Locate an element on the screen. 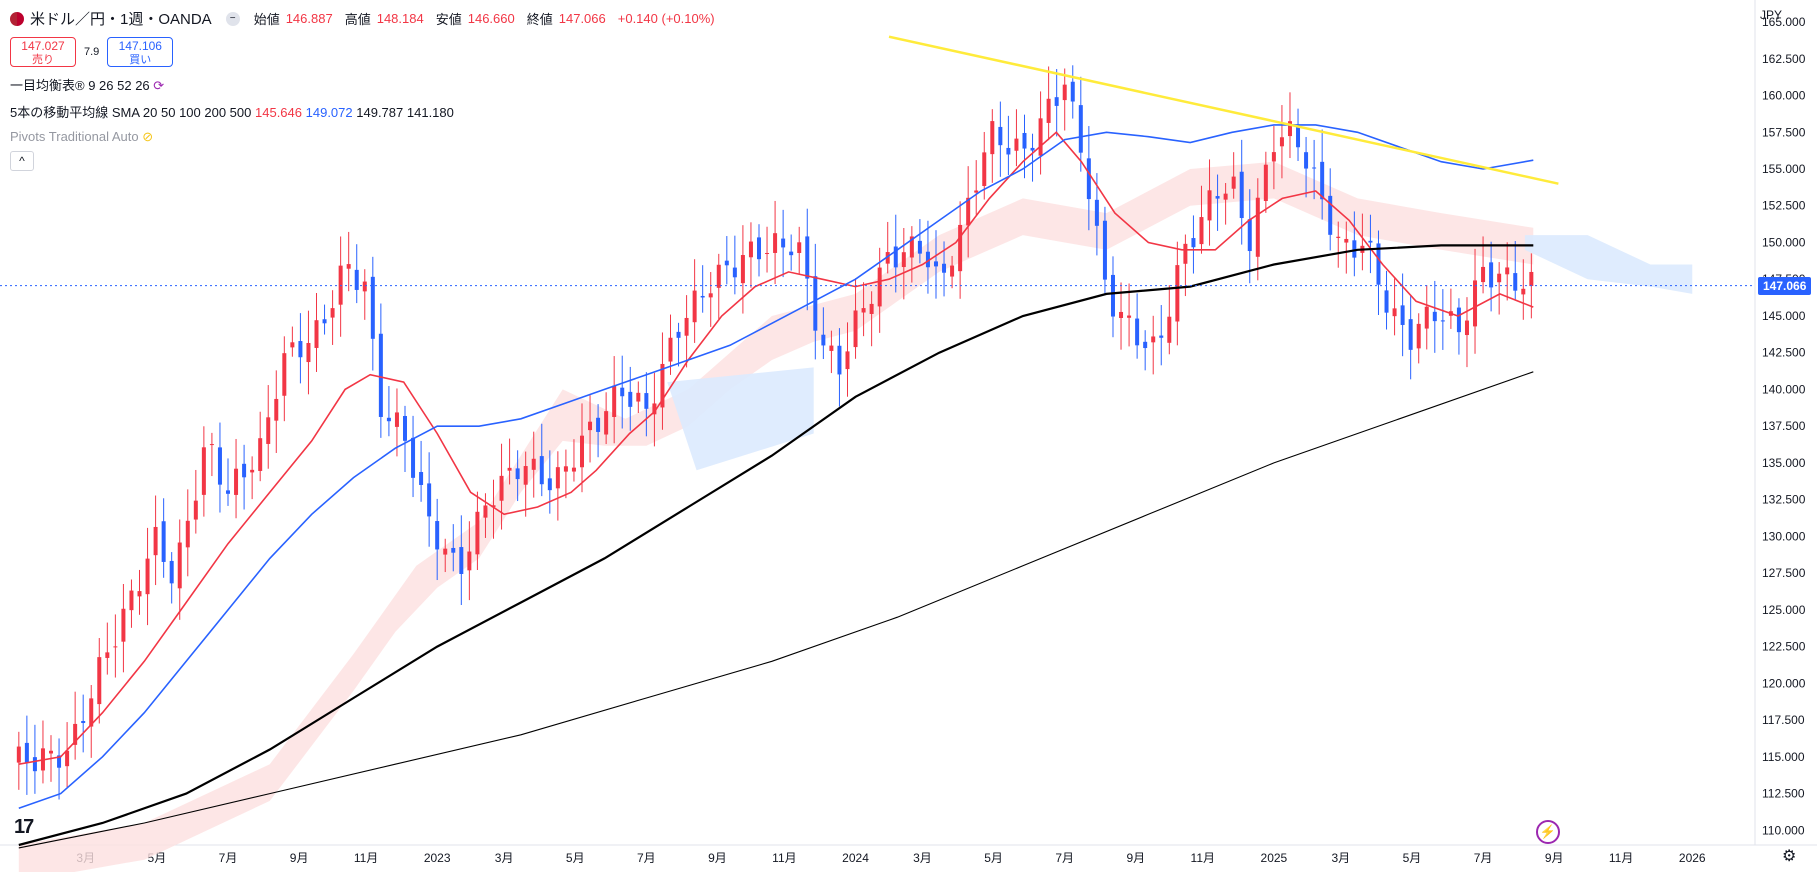 The width and height of the screenshot is (1817, 872). ichimoku-cloud-bear-future is located at coordinates (1608, 264).